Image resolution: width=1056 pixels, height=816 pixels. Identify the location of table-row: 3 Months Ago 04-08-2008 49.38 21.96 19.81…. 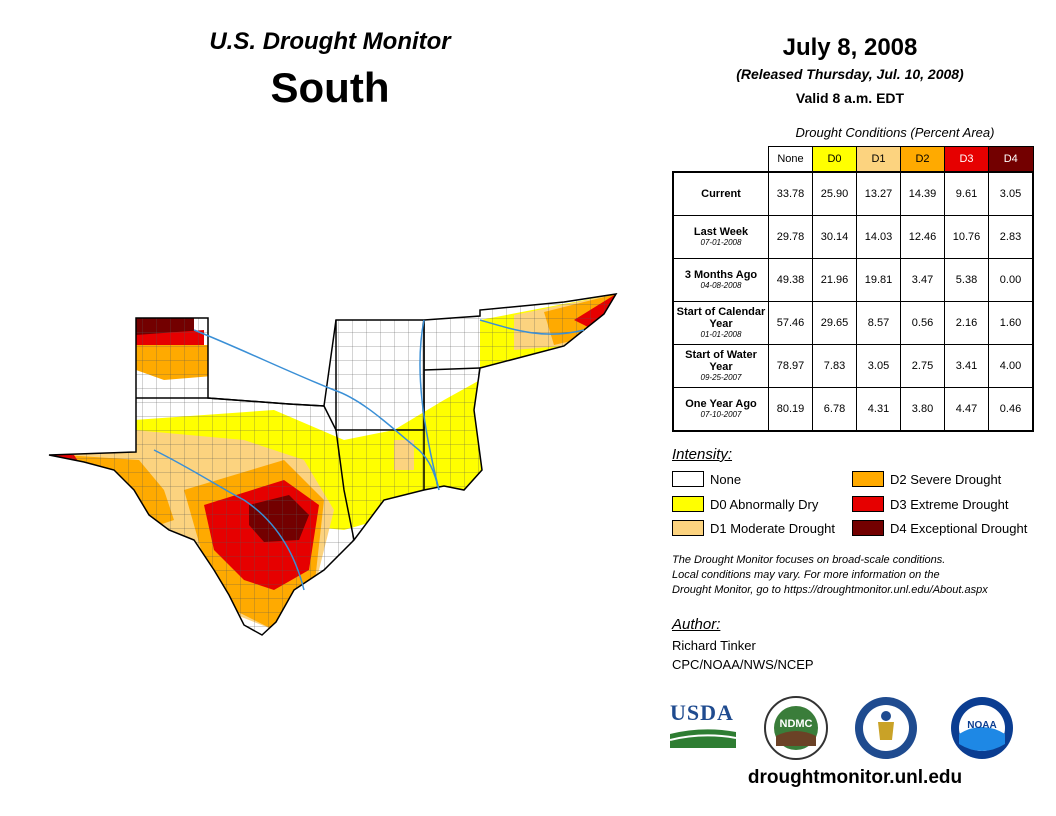
(853, 280).